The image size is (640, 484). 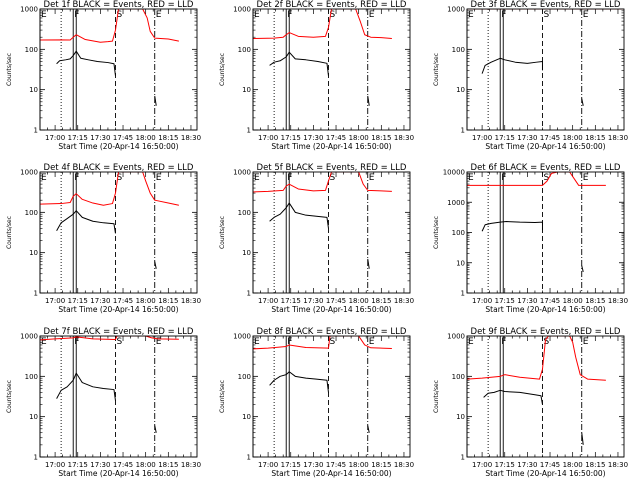 What do you see at coordinates (454, 173) in the screenshot?
I see `y-tick-label: 10000` at bounding box center [454, 173].